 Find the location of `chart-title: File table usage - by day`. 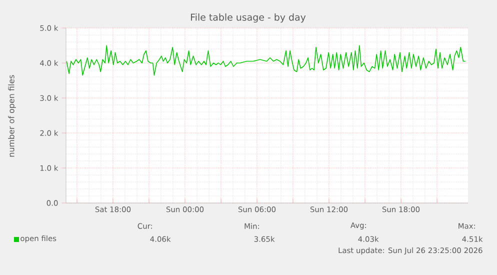

chart-title: File table usage - by day is located at coordinates (248, 18).